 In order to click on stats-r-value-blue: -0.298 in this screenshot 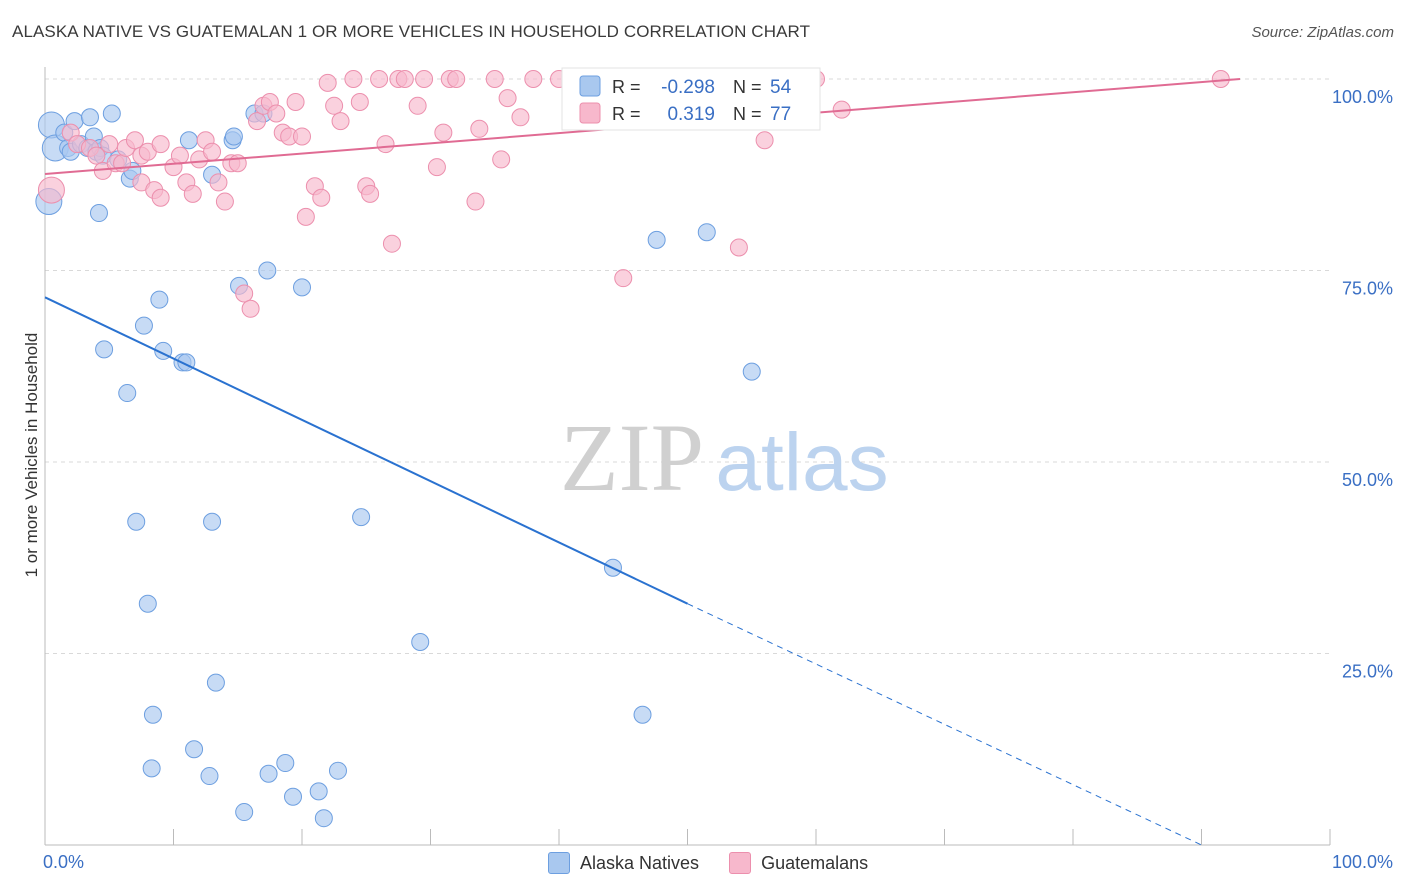, I will do `click(688, 87)`.